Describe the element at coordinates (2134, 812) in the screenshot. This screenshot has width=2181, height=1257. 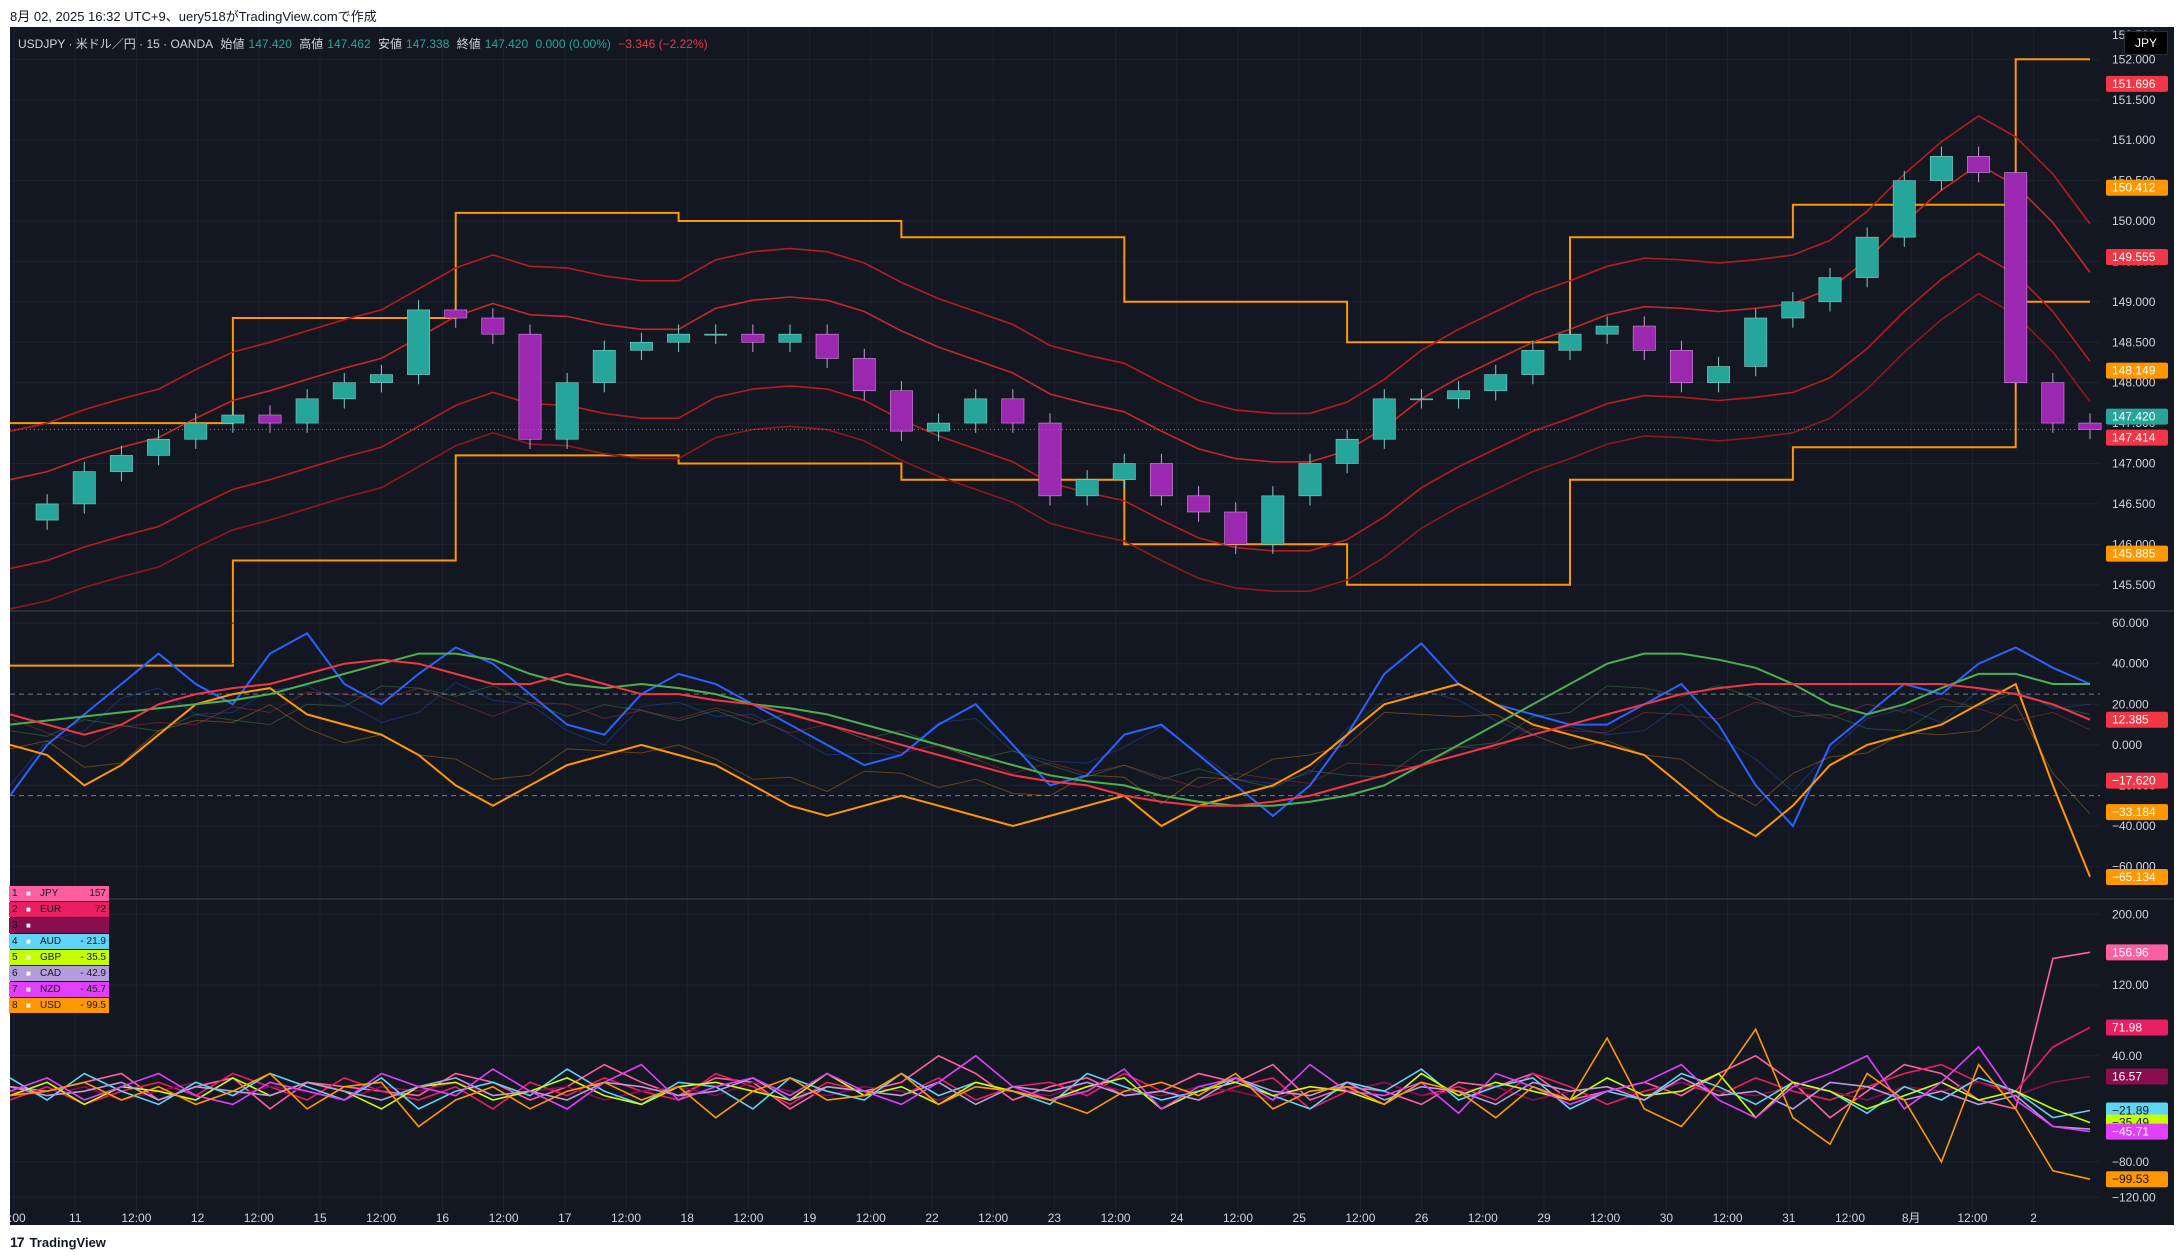
I see `osc-tag-text: −33.184` at that location.